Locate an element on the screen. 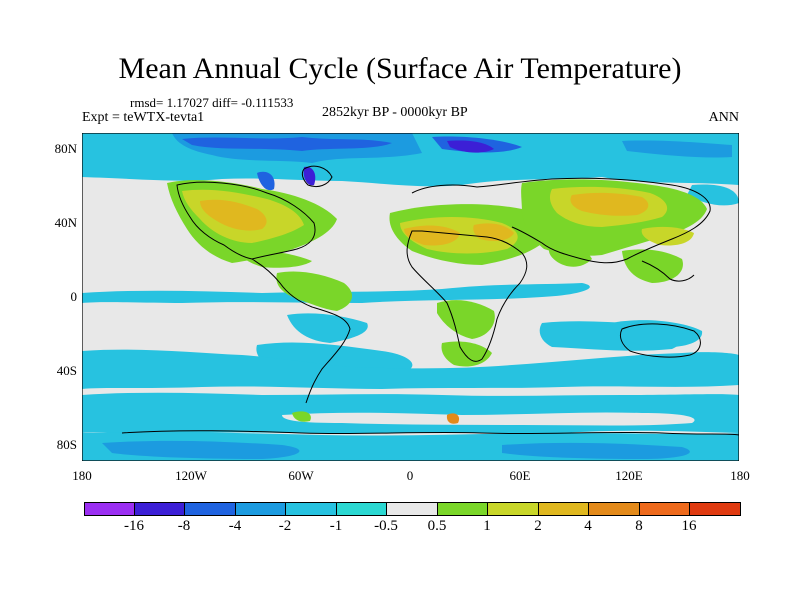  colorbar is located at coordinates (412, 509).